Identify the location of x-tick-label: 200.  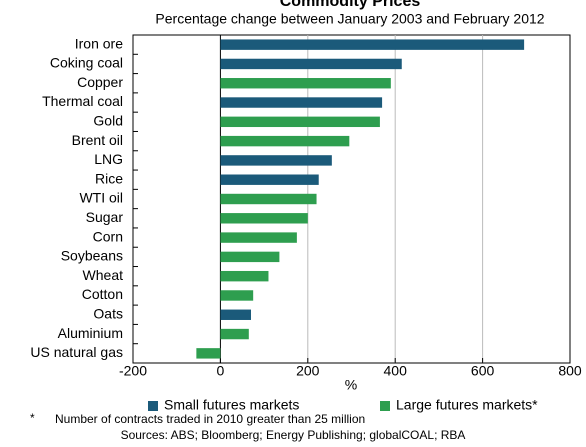
(308, 371).